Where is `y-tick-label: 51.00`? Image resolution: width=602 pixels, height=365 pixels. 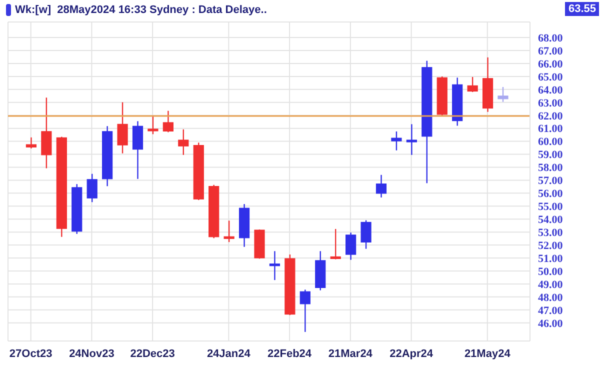
y-tick-label: 51.00 is located at coordinates (551, 258).